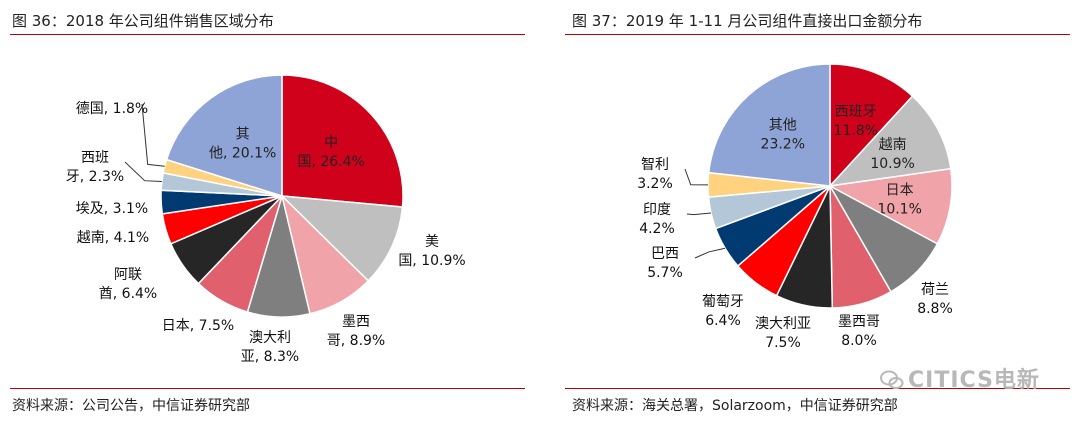 The image size is (1080, 422). What do you see at coordinates (783, 134) in the screenshot?
I see `slice-label-其他: 其他 23.2%` at bounding box center [783, 134].